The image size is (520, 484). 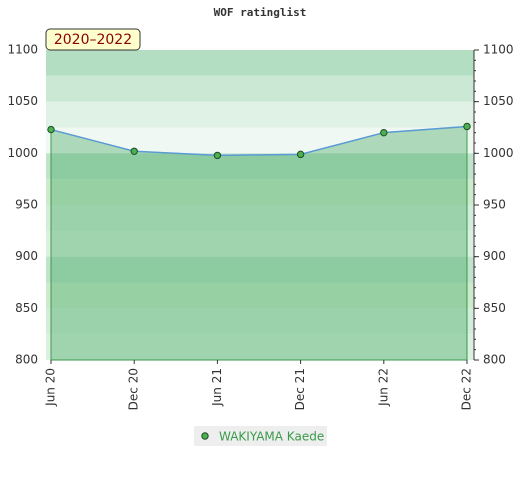 I want to click on y-tick-label: 1050, so click(x=22, y=101).